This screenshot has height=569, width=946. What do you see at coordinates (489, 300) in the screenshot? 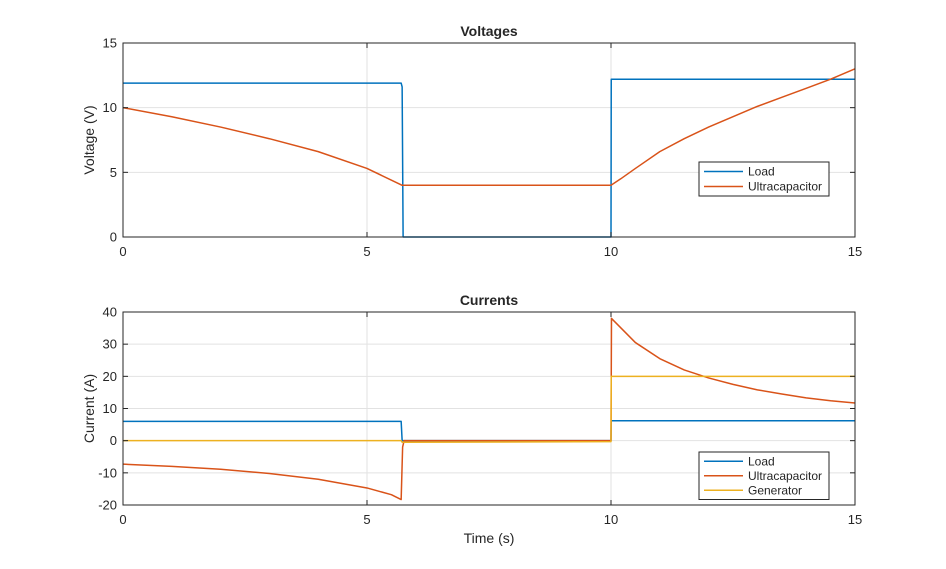
I see `chart-title: Currents` at bounding box center [489, 300].